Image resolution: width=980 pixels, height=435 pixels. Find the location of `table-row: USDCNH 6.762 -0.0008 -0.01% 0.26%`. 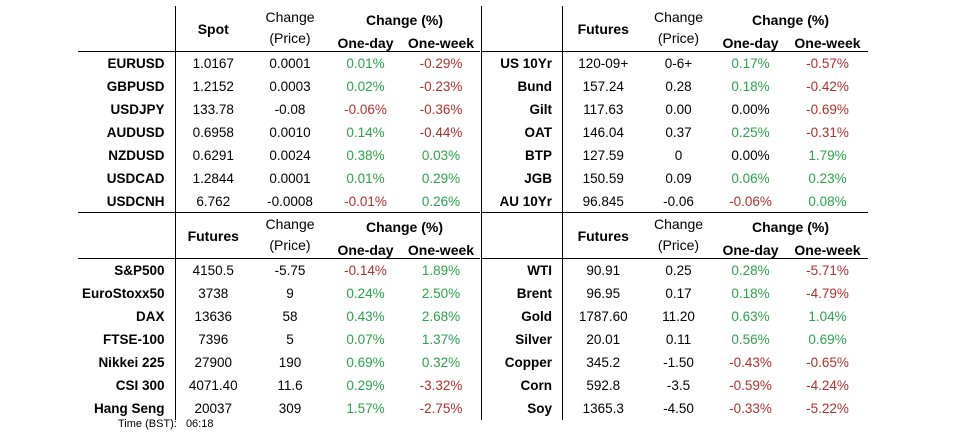

table-row: USDCNH 6.762 -0.0008 -0.01% 0.26% is located at coordinates (279, 201).